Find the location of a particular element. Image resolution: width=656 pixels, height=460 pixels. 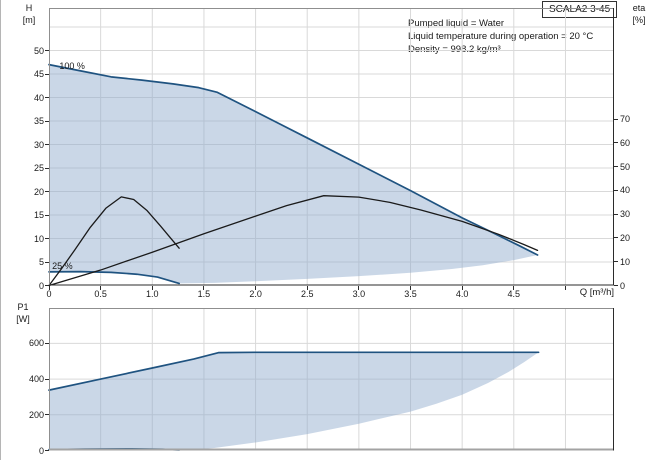

x-tick-label: 4.5 is located at coordinates (514, 293).